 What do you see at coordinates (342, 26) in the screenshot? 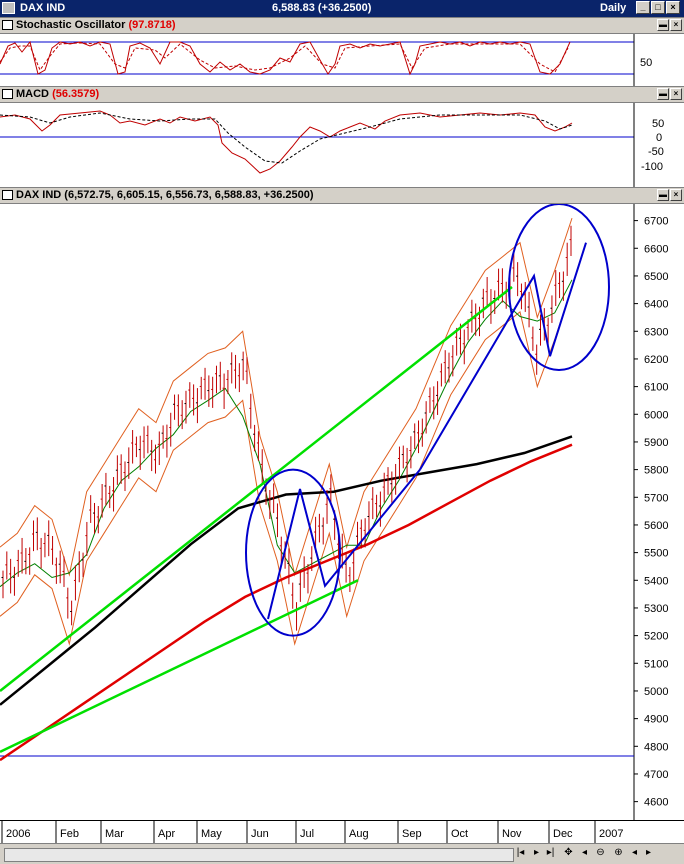
I see `stochastic-header: Stochastic Oscillator (97.8718) ▬ ×` at bounding box center [342, 26].